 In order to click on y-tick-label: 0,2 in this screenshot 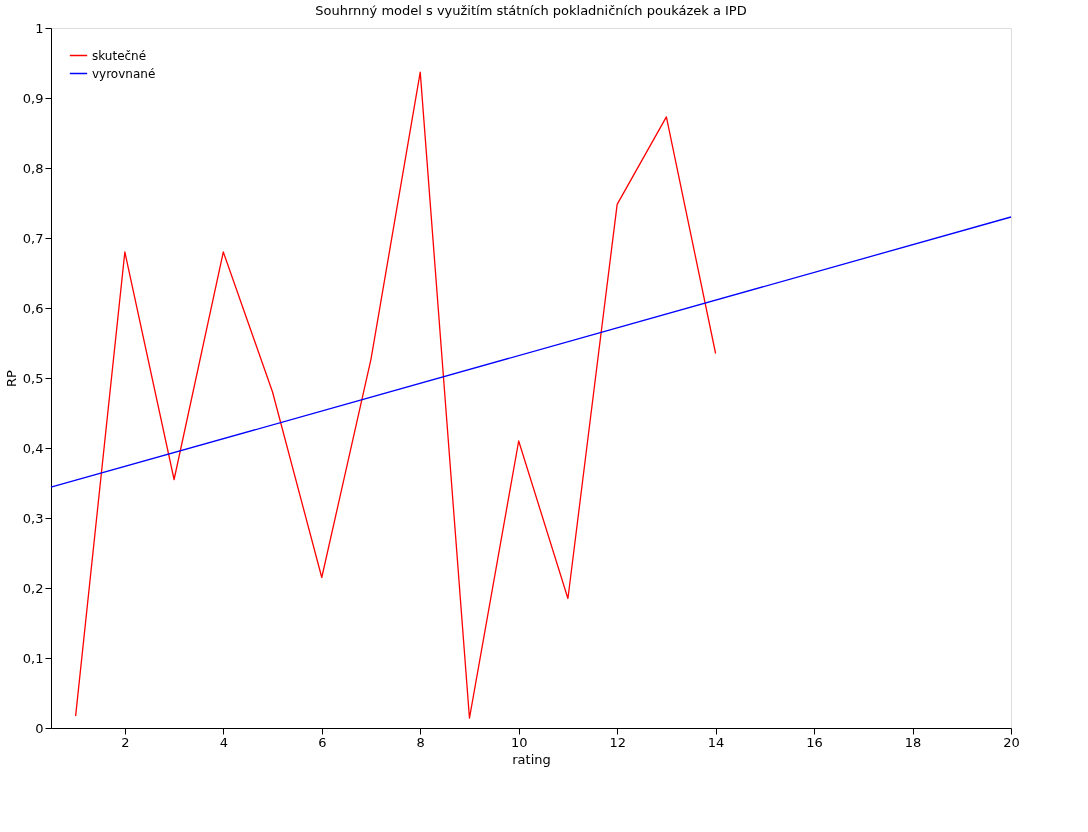, I will do `click(33, 588)`.